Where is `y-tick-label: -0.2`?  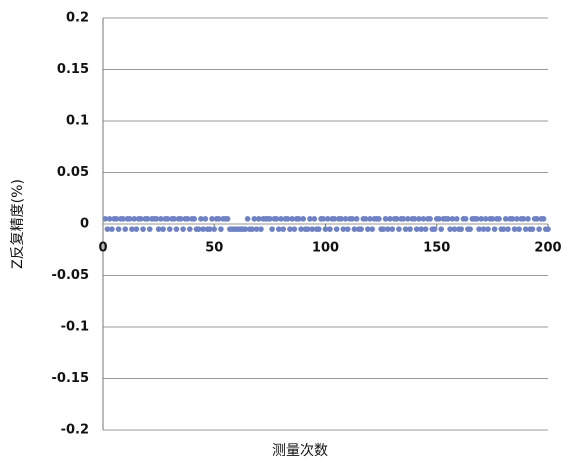 y-tick-label: -0.2 is located at coordinates (75, 430).